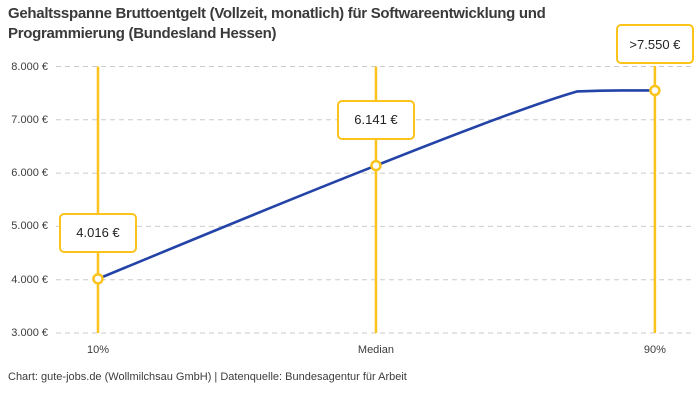  I want to click on y-axis-tick-label: 5.000 €, so click(29, 226).